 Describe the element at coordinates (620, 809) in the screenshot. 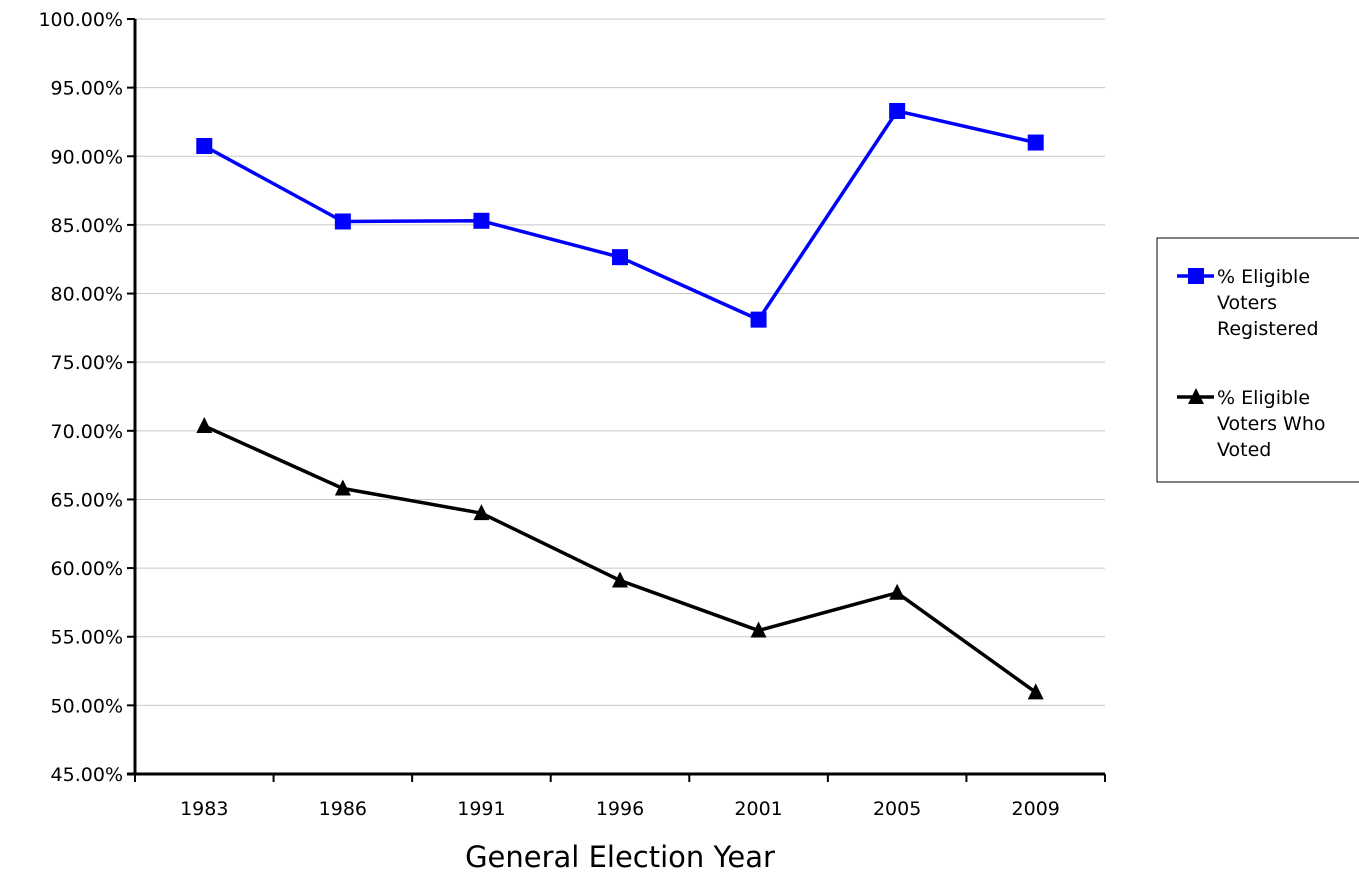

I see `x-tick-label: 1996` at that location.